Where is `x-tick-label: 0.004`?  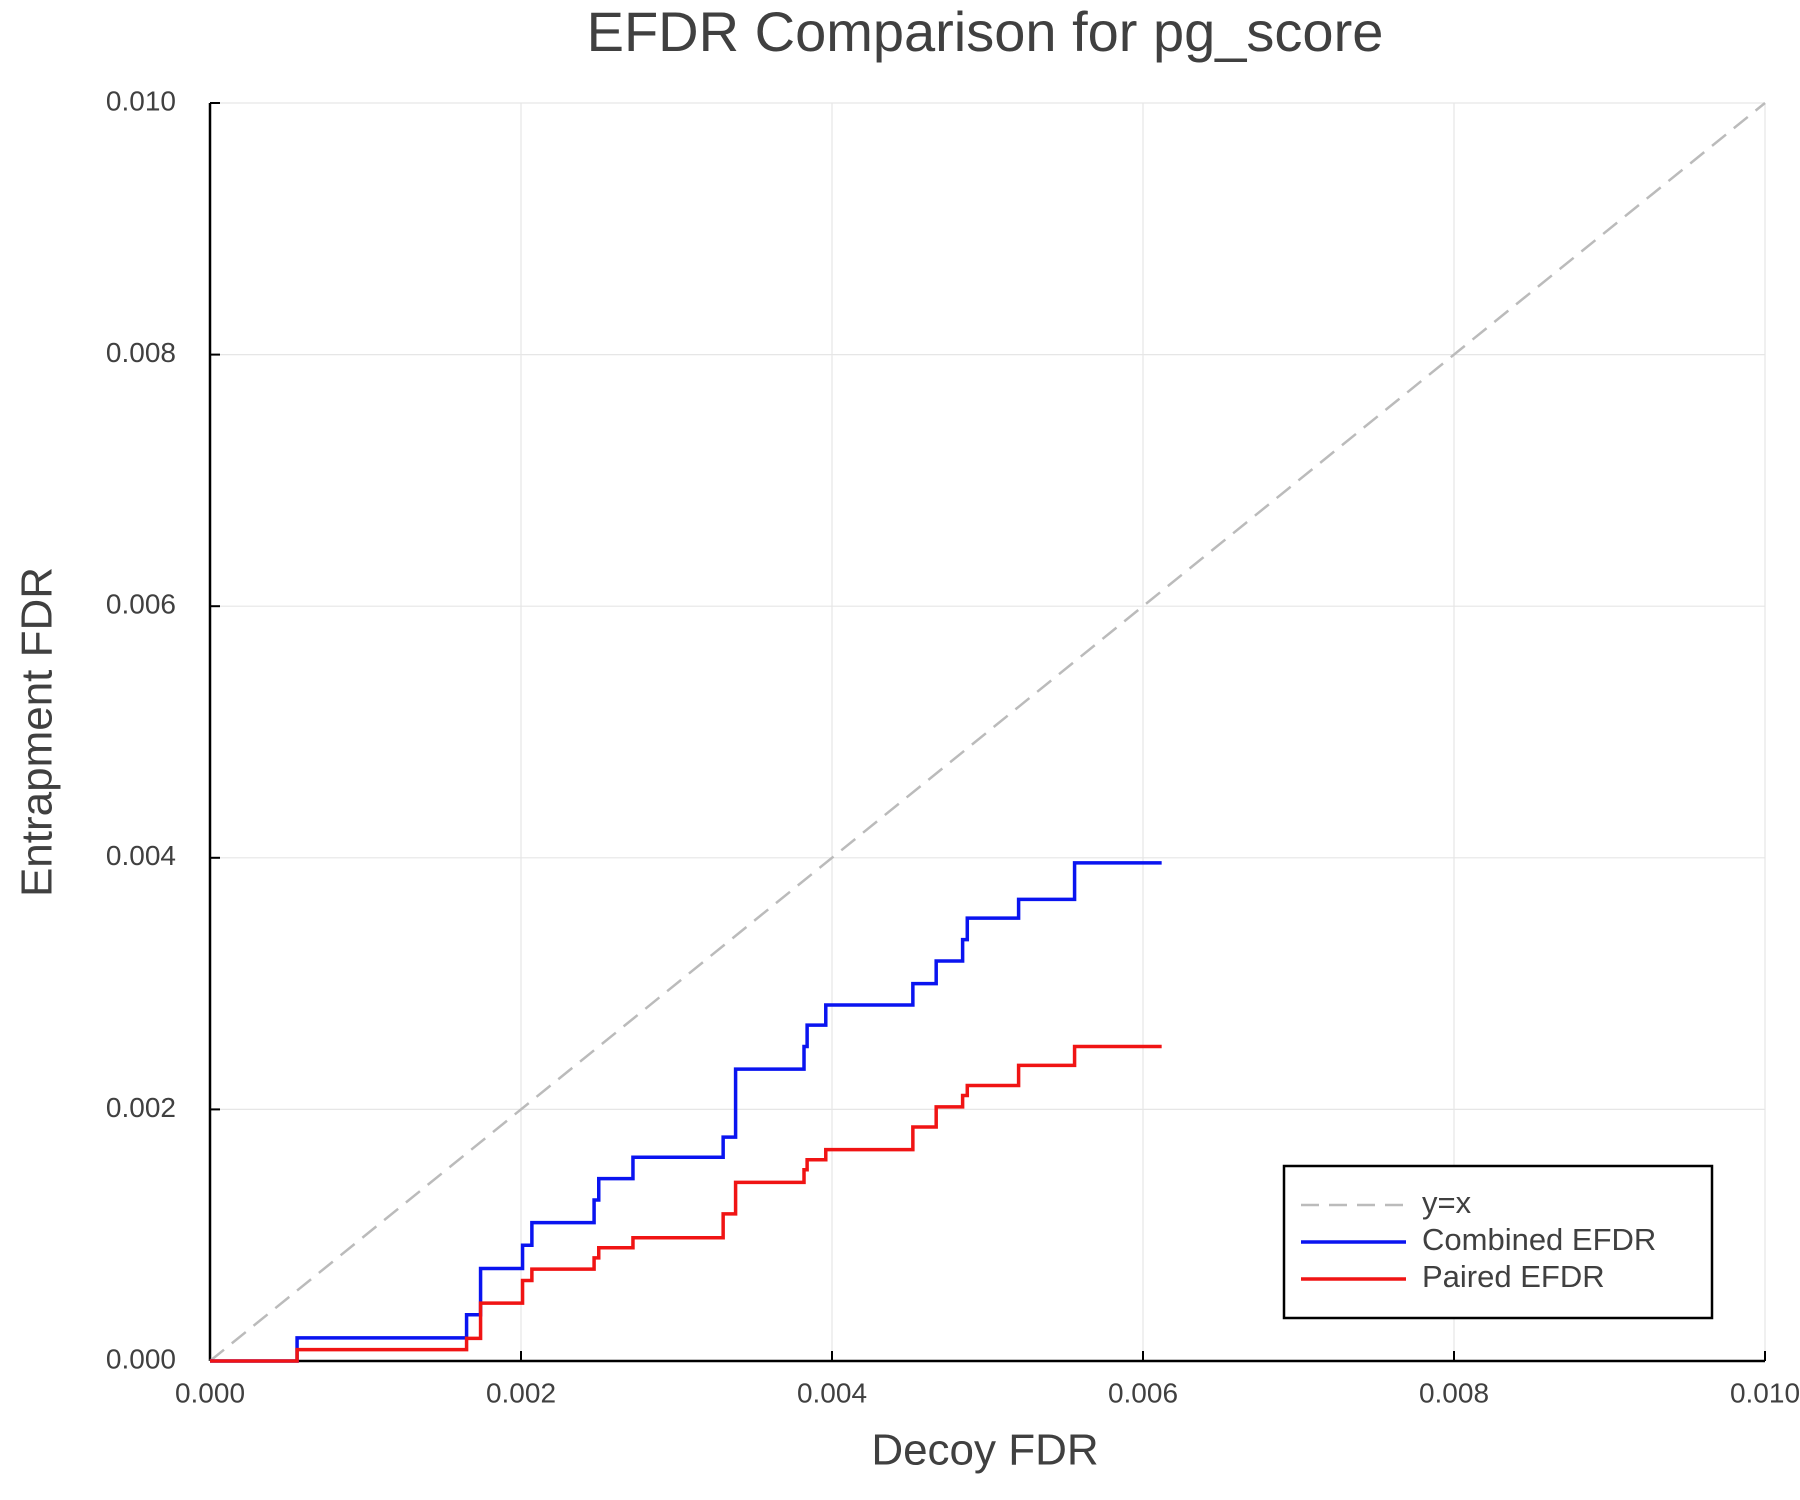 x-tick-label: 0.004 is located at coordinates (832, 1392).